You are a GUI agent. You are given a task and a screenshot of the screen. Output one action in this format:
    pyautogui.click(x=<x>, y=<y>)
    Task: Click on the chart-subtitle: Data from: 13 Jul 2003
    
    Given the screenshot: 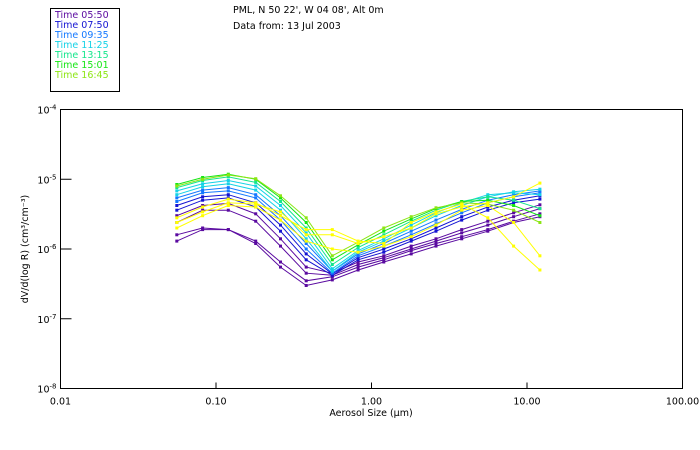 What is the action you would take?
    pyautogui.click(x=287, y=26)
    